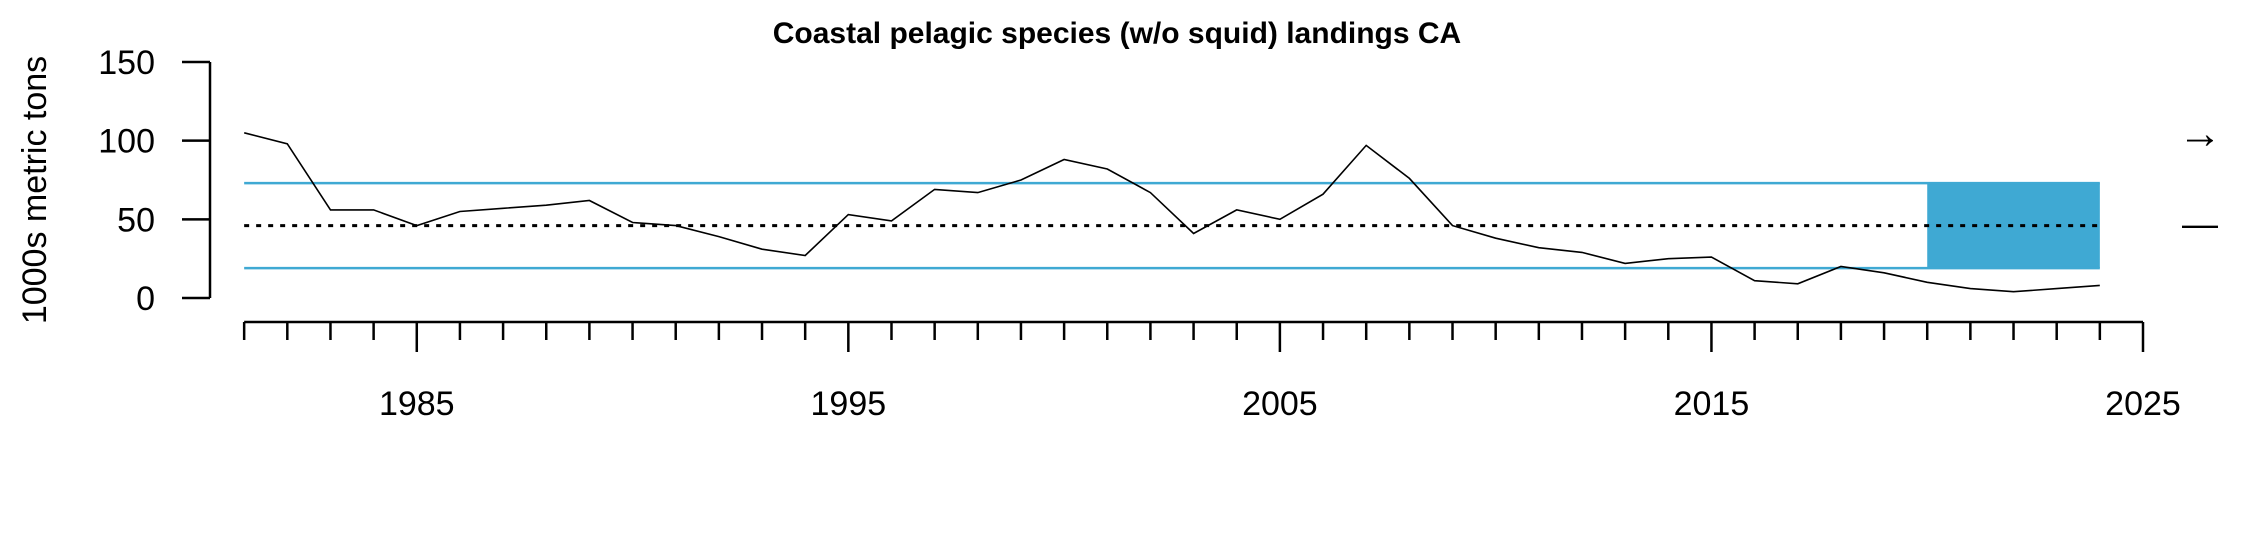 The width and height of the screenshot is (2250, 540). What do you see at coordinates (1280, 404) in the screenshot?
I see `x-tick-label: 2005` at bounding box center [1280, 404].